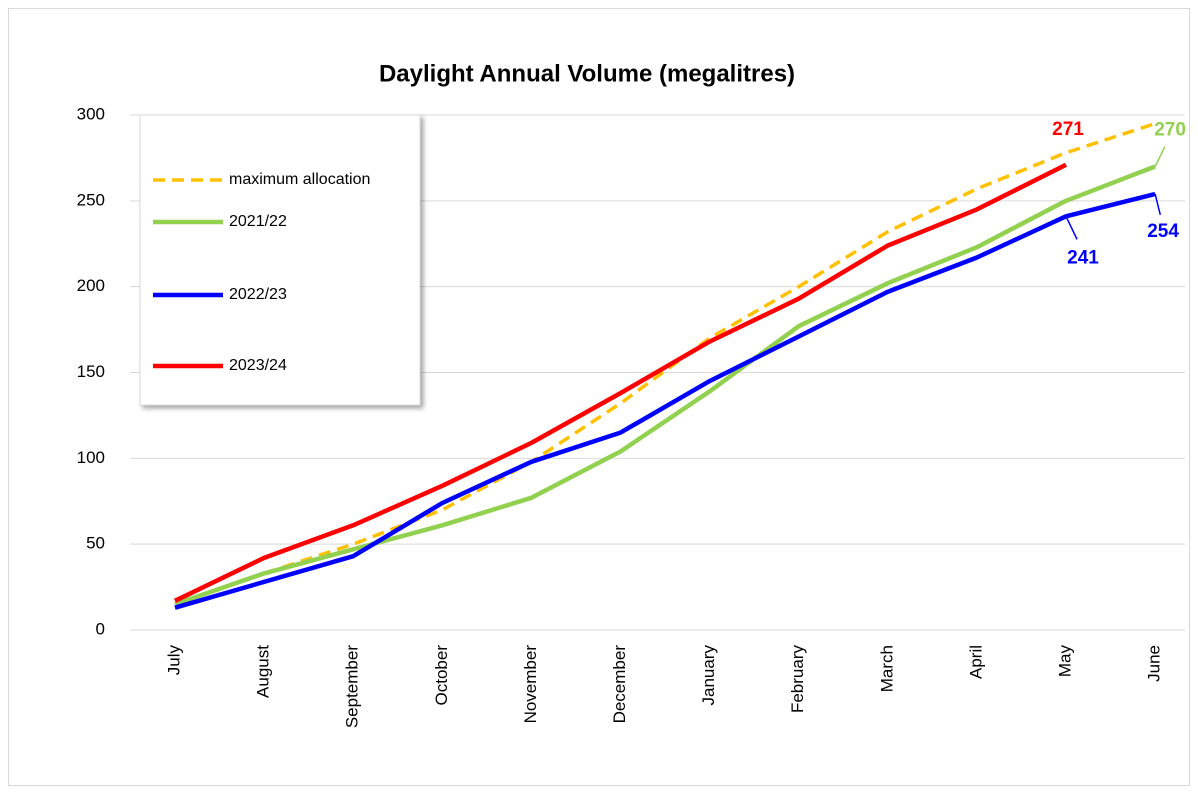 This screenshot has width=1198, height=794. What do you see at coordinates (1119, 193) in the screenshot?
I see `labels: 270 241 254 271` at bounding box center [1119, 193].